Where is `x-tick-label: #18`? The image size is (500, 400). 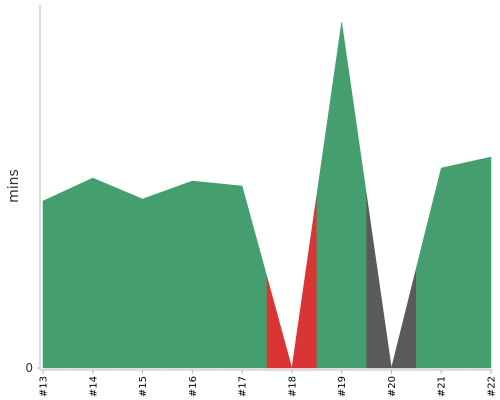 x-tick-label: #18 is located at coordinates (292, 386).